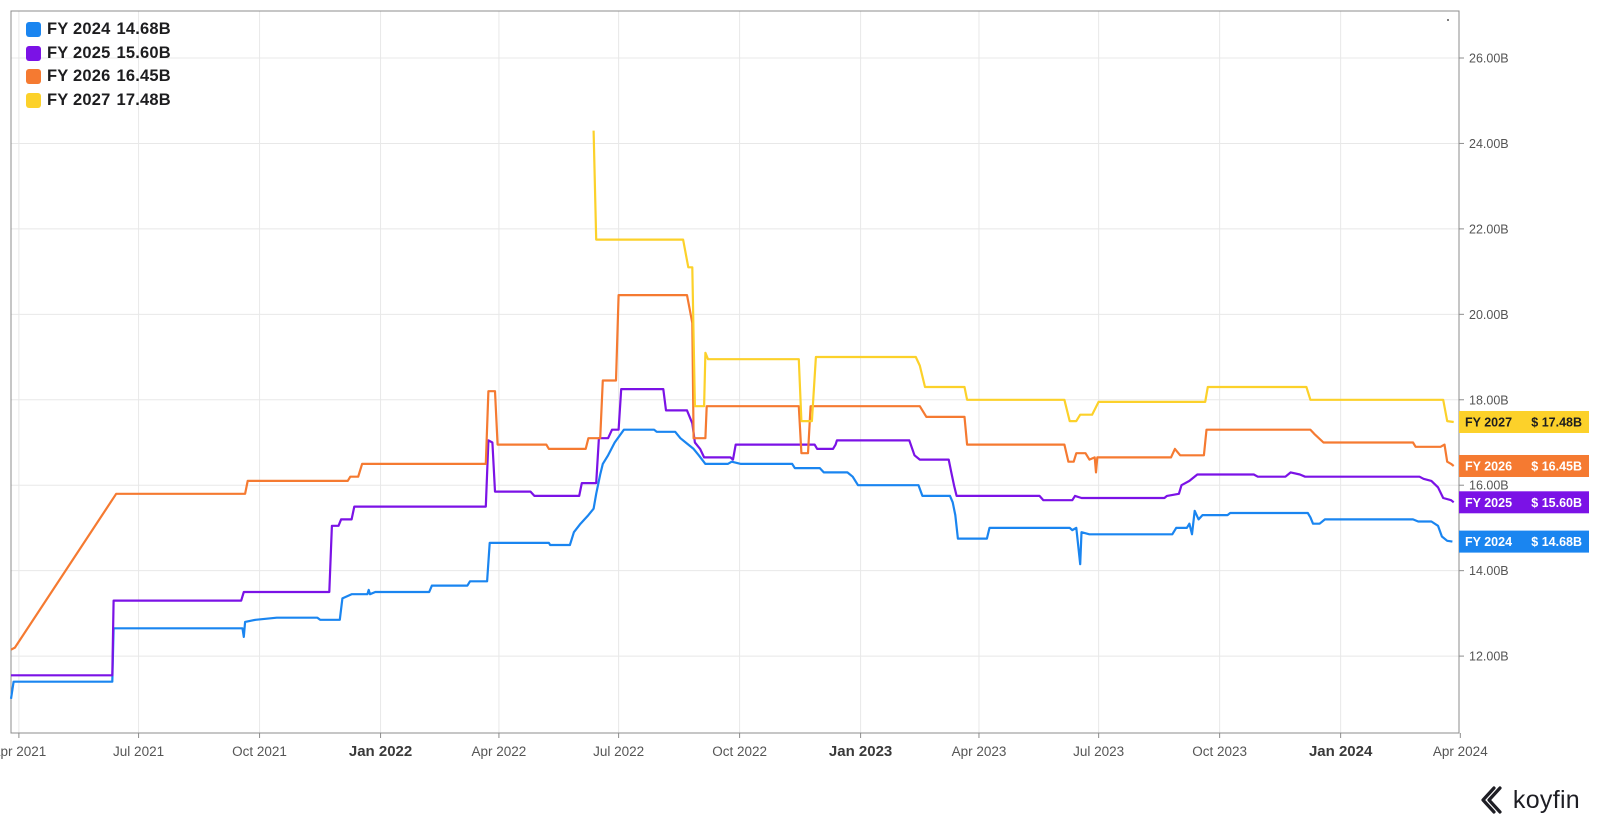 The image size is (1600, 827). Describe the element at coordinates (79, 99) in the screenshot. I see `legend-label: FY 2027` at that location.